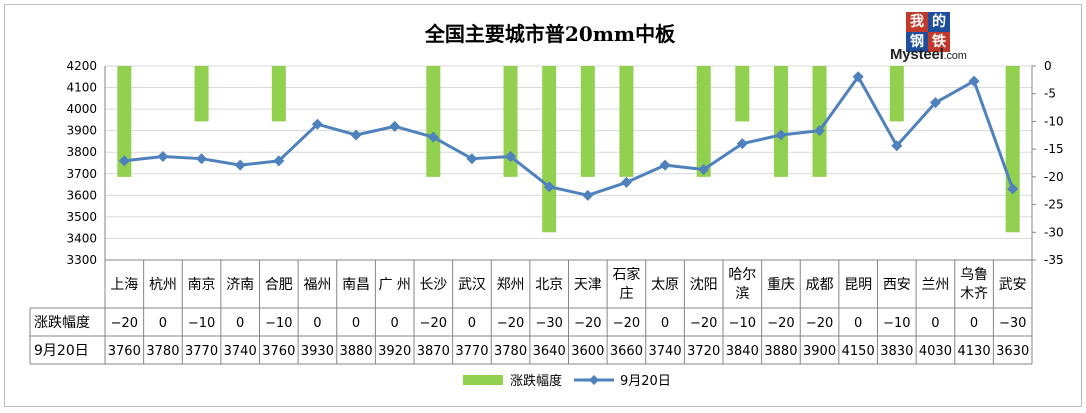 This screenshot has width=1086, height=413. I want to click on logo-char-4: 铁, so click(939, 42).